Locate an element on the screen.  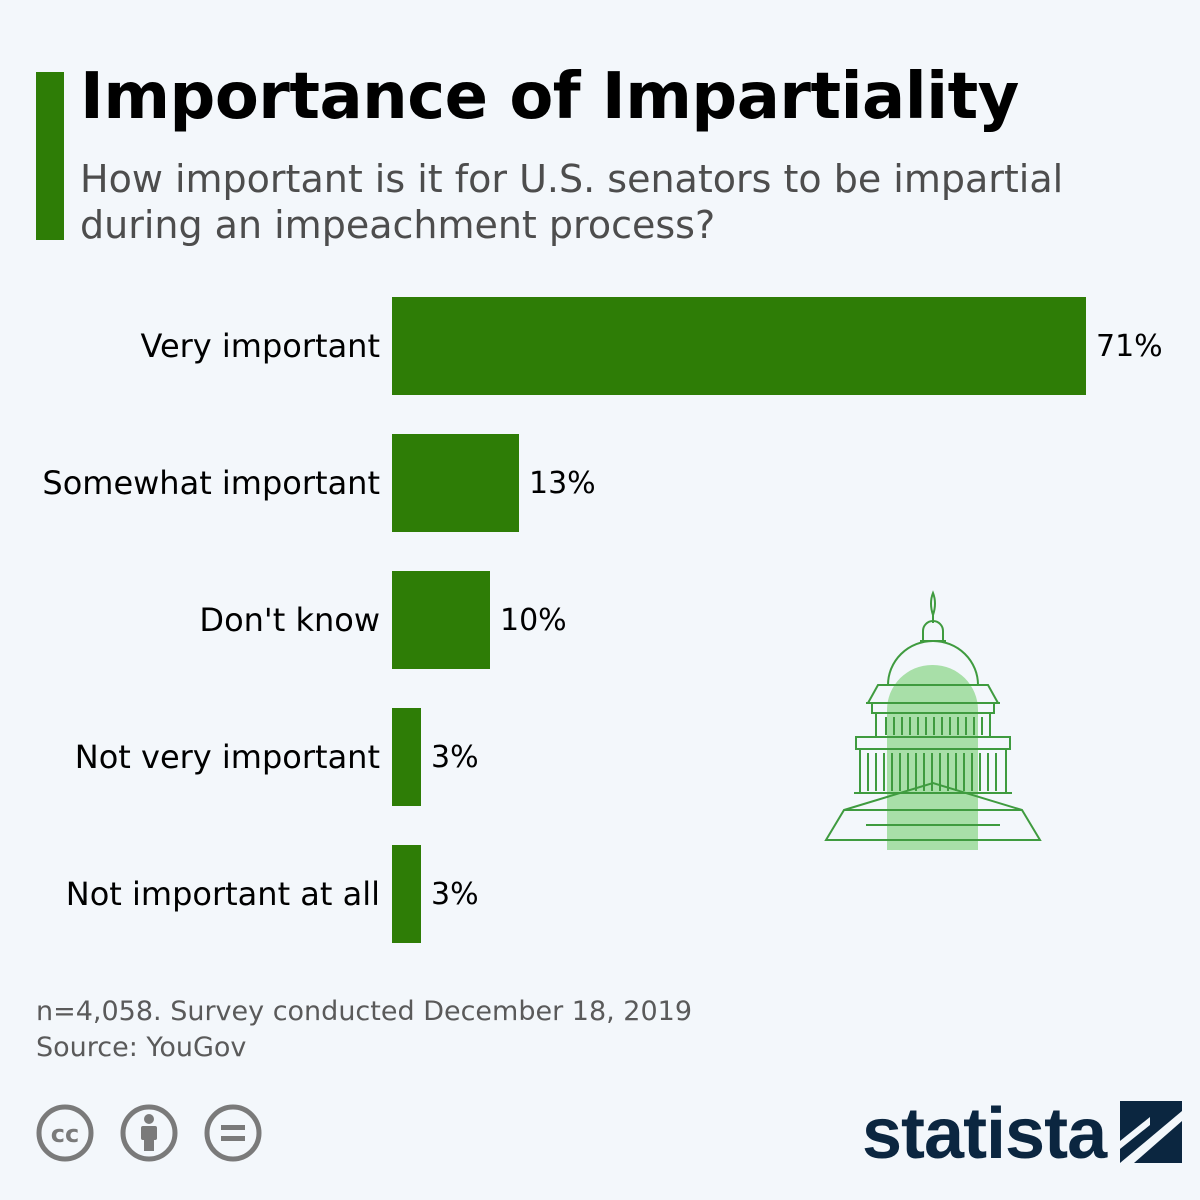
license-icons: cc is located at coordinates (149, 1133).